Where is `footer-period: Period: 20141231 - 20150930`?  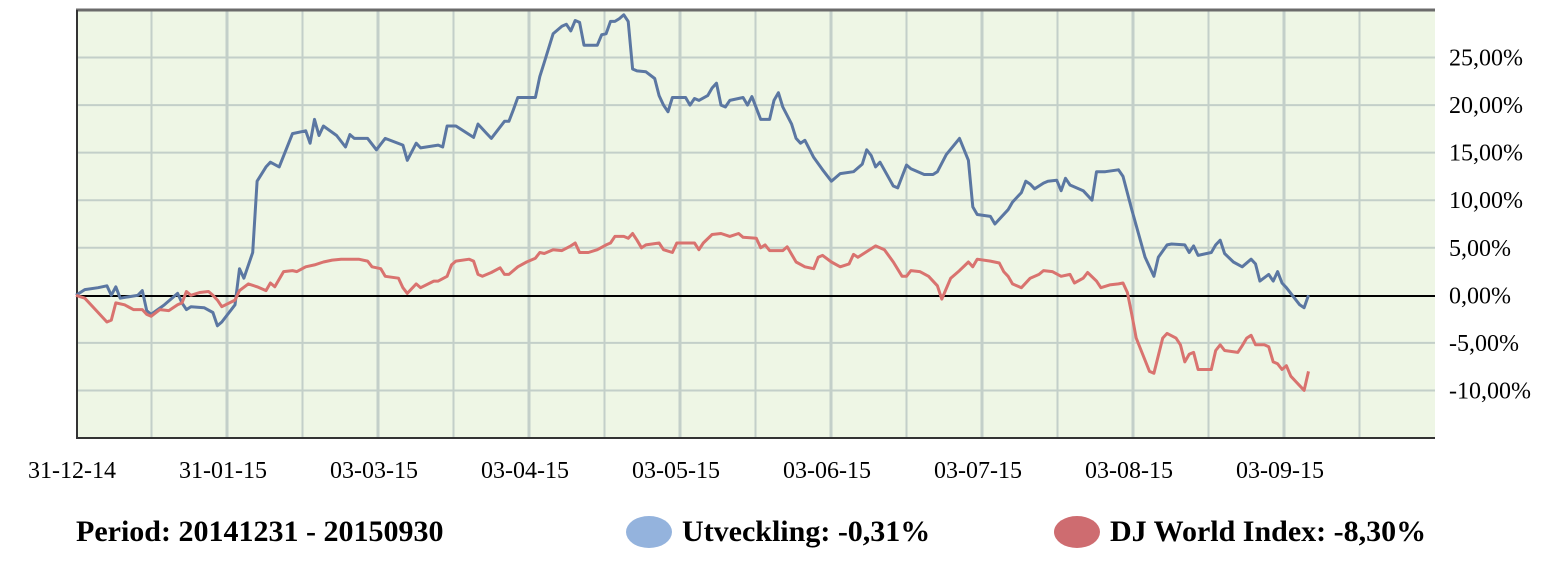
footer-period: Period: 20141231 - 20150930 is located at coordinates (259, 532).